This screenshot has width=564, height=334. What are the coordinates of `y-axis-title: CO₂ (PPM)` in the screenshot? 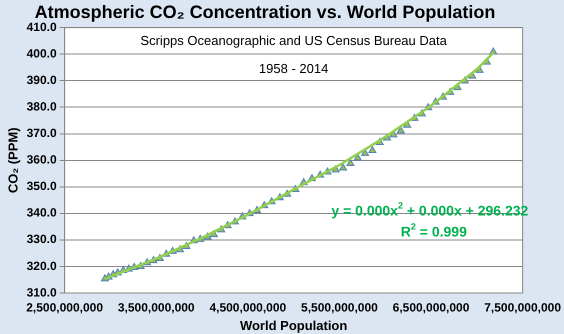 It's located at (12, 160).